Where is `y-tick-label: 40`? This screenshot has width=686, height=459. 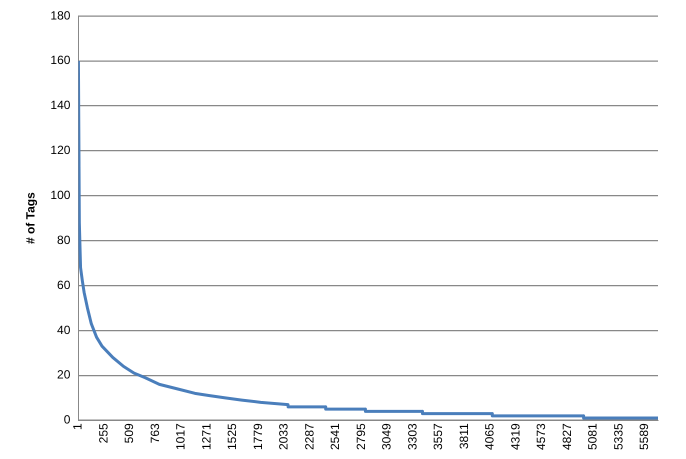
y-tick-label: 40 is located at coordinates (64, 329).